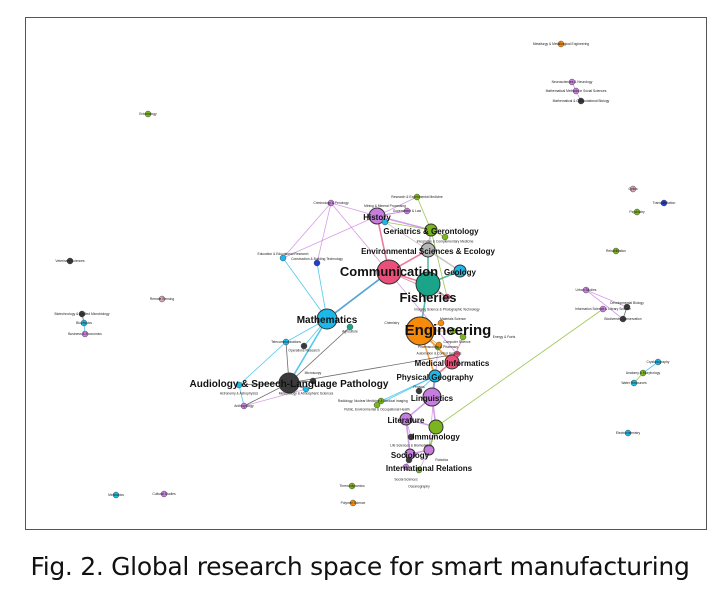 The image size is (720, 597). I want to click on node-label: Microscopy, so click(313, 373).